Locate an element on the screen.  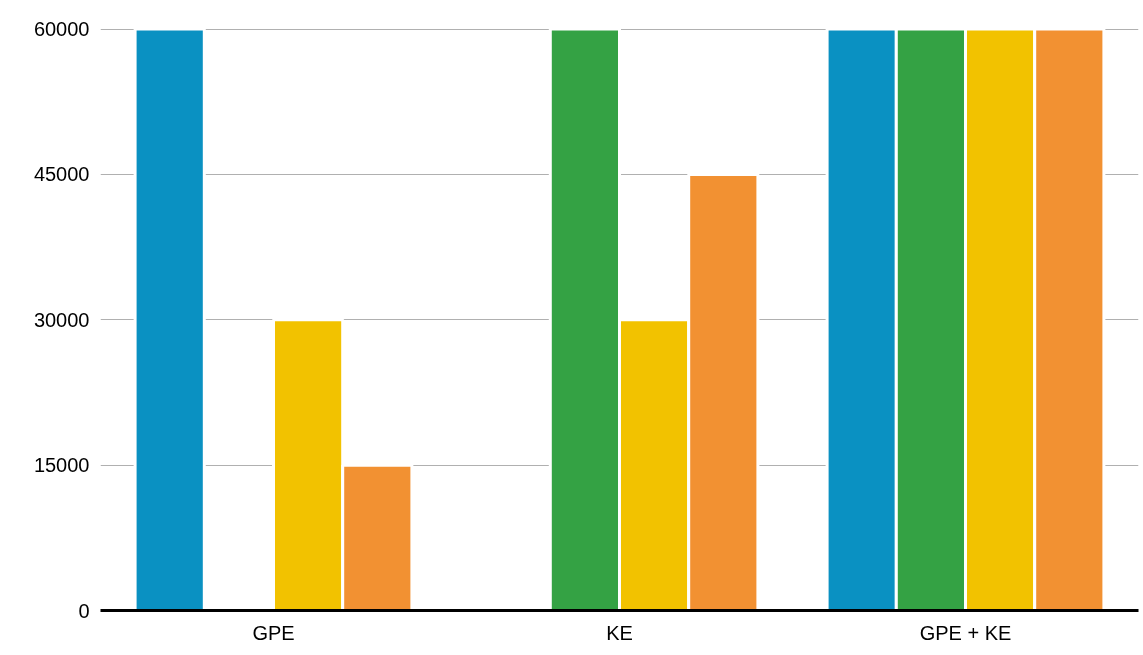
y-tick-label: 30000 is located at coordinates (61, 319).